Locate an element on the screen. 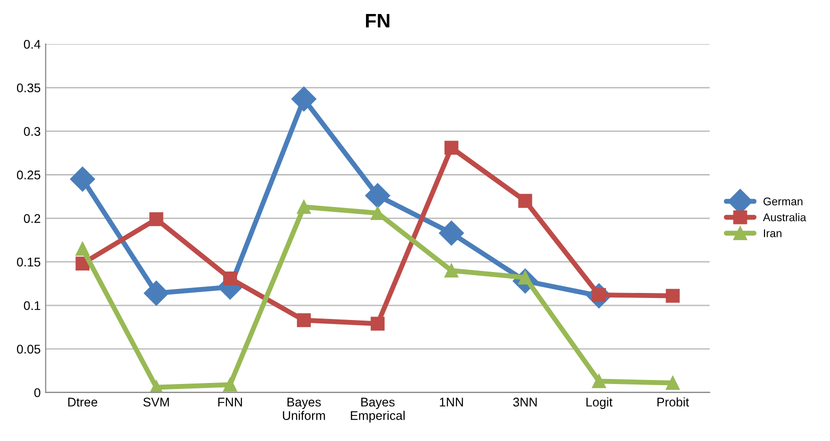  y-tick-label: 0.1 is located at coordinates (32, 305).